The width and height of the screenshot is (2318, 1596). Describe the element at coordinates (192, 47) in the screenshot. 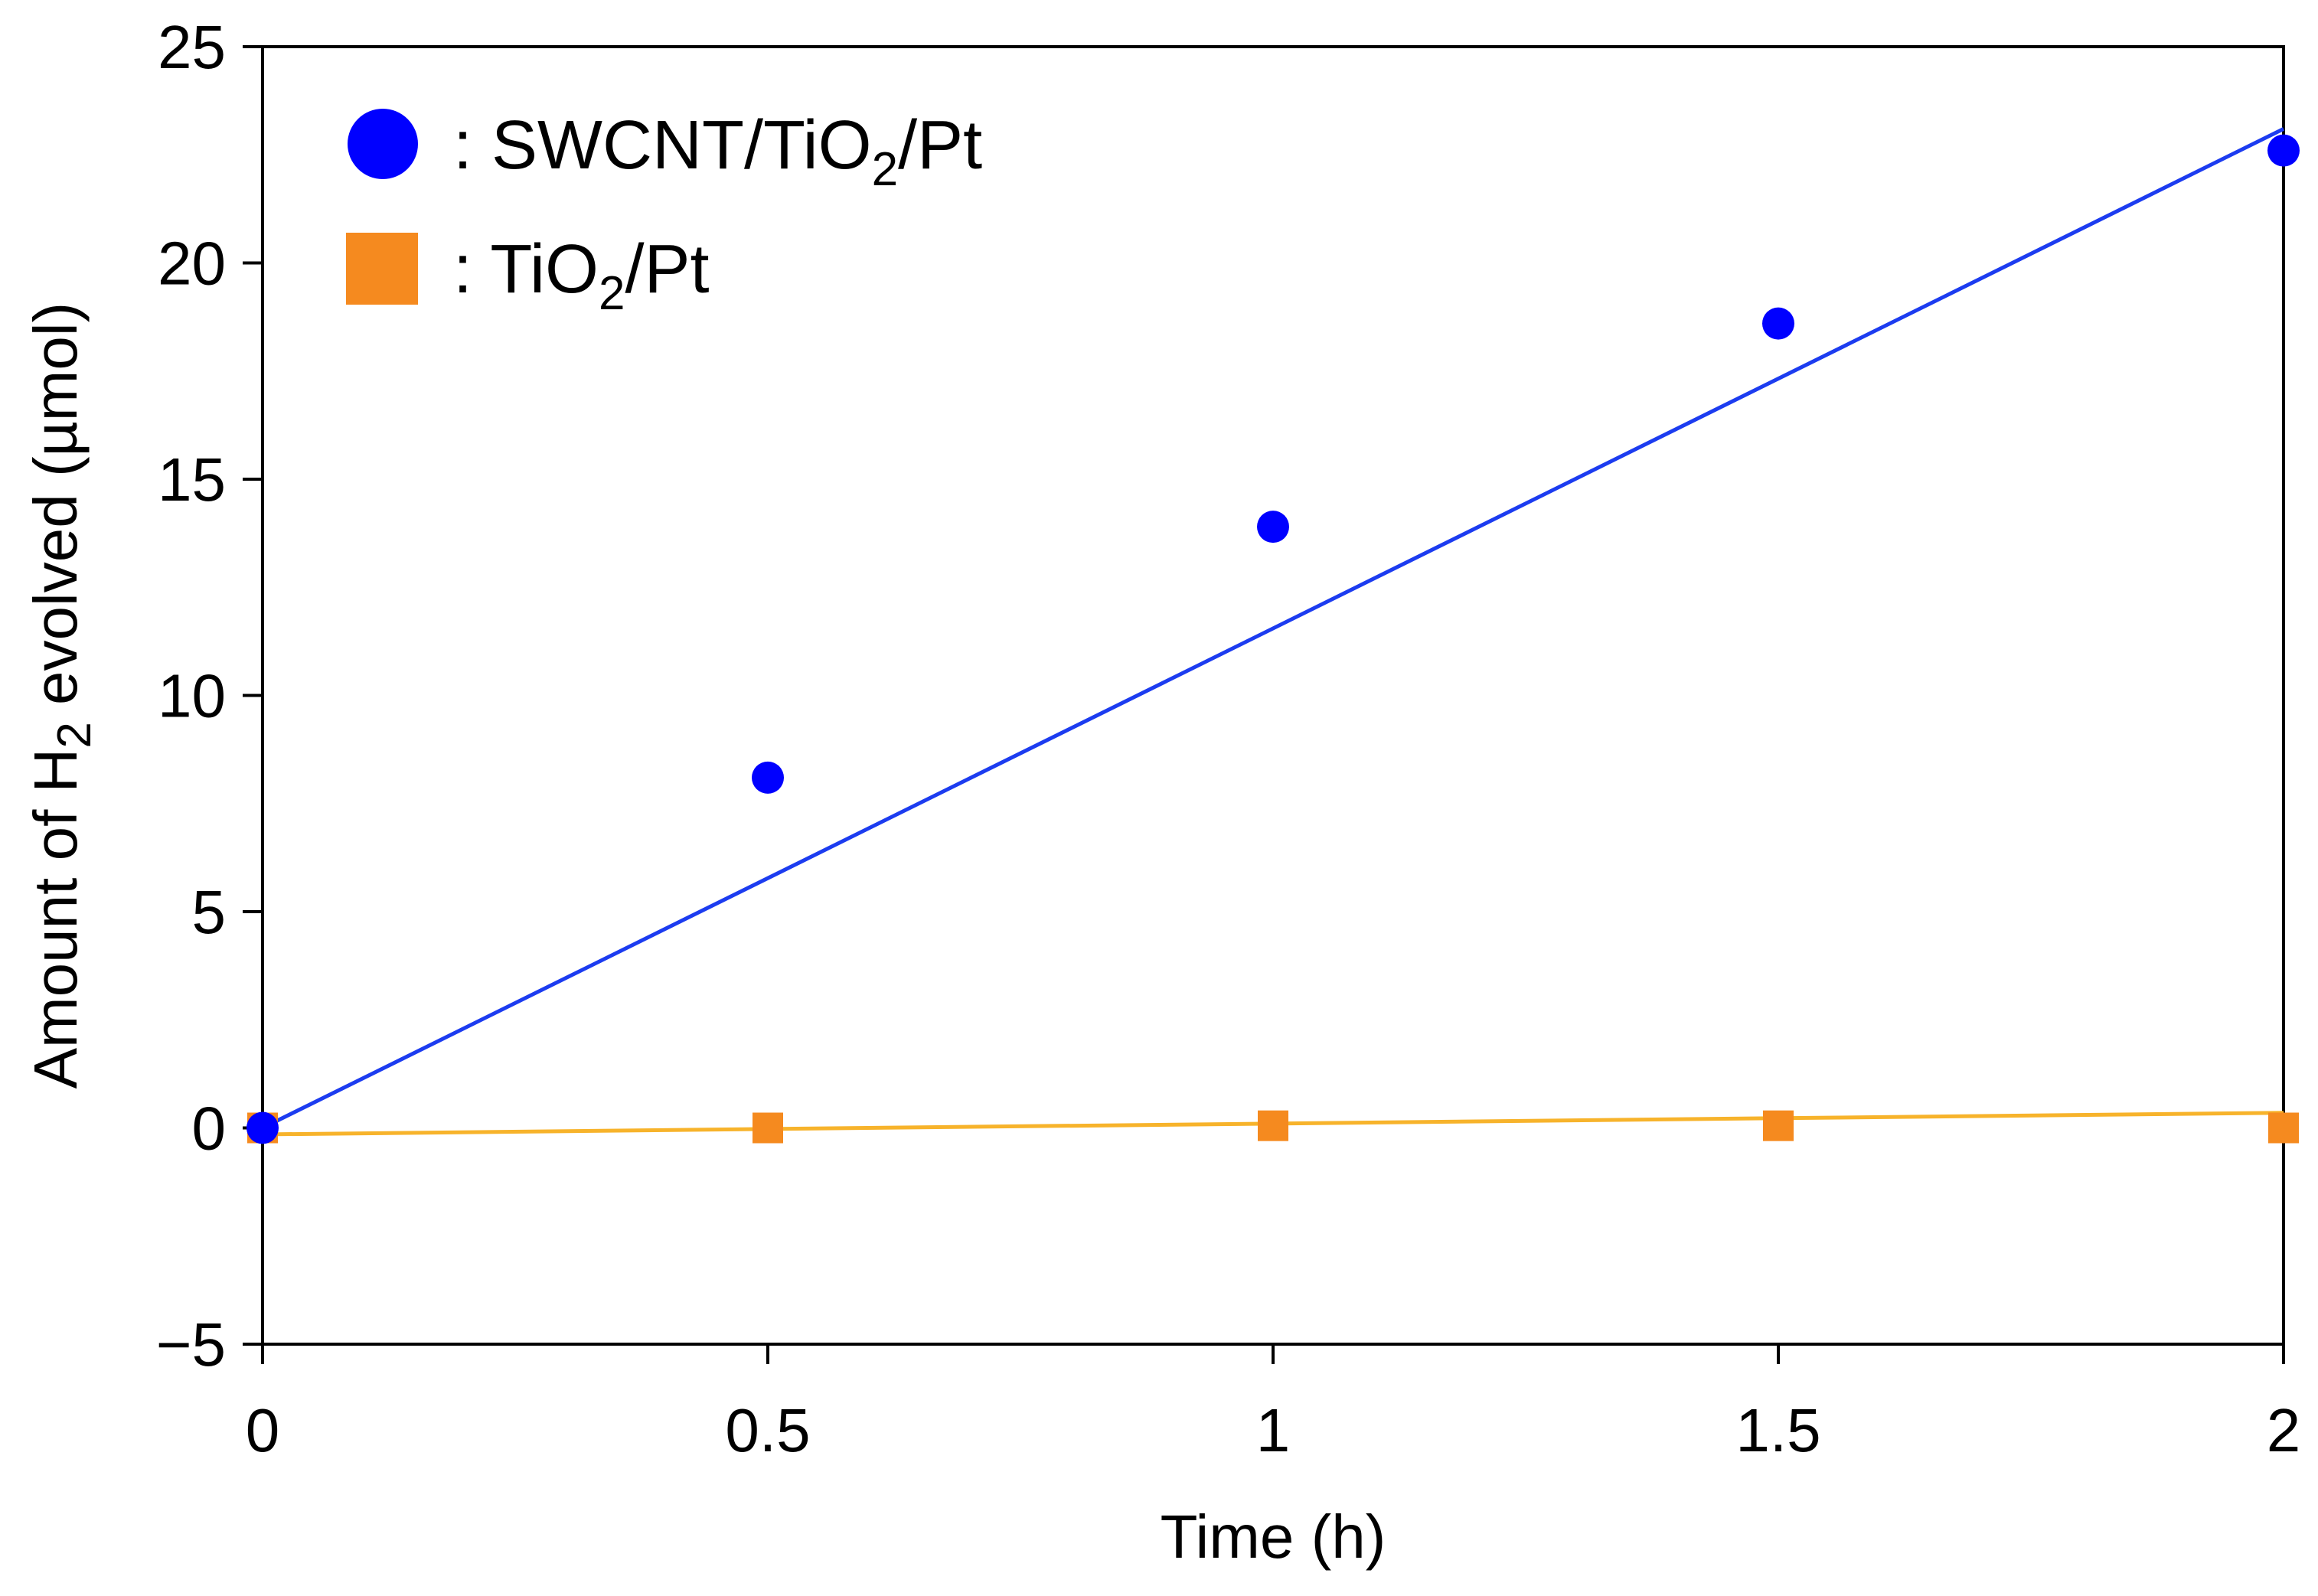

I see `y-tick-label: 25` at that location.